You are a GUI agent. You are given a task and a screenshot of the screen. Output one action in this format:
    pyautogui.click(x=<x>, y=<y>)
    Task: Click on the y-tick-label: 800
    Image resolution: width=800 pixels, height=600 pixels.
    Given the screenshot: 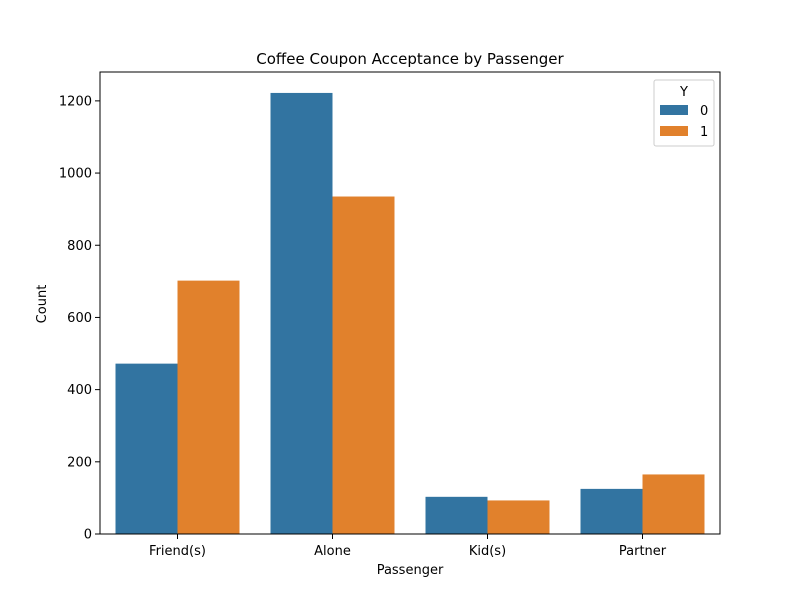 What is the action you would take?
    pyautogui.click(x=79, y=246)
    